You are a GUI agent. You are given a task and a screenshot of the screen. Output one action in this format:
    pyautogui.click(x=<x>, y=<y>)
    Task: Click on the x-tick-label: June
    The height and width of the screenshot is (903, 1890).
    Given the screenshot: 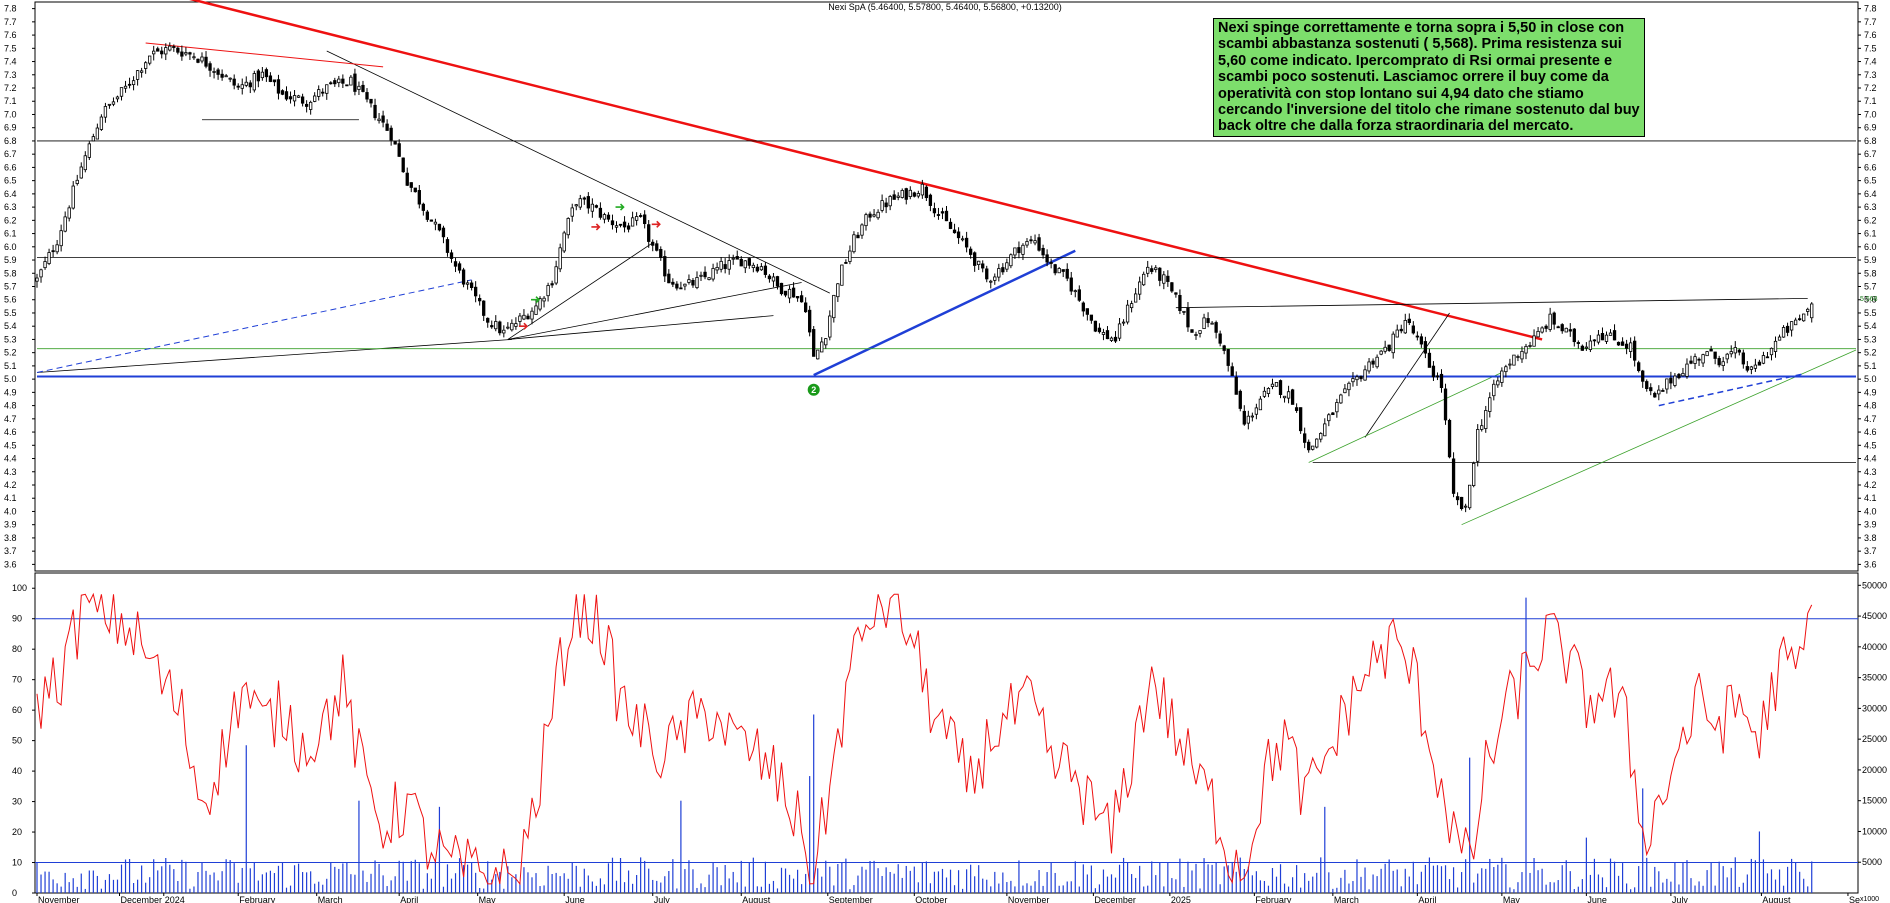 What is the action you would take?
    pyautogui.click(x=1597, y=899)
    